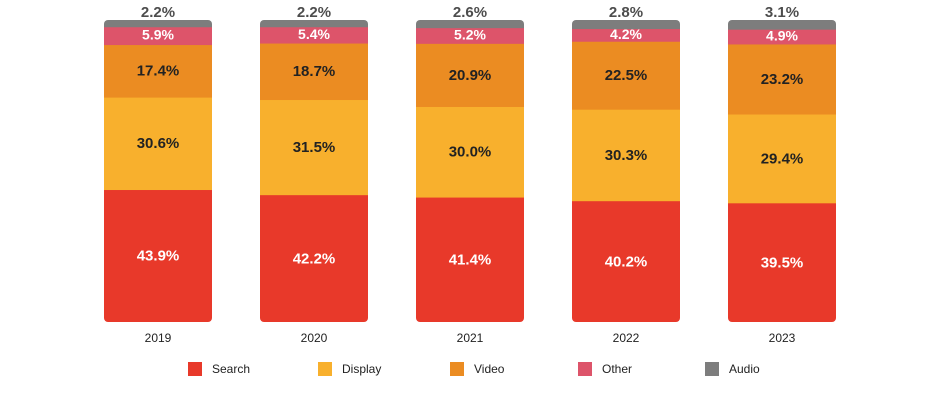  I want to click on data-label-audio-2023: 3.1%, so click(782, 12).